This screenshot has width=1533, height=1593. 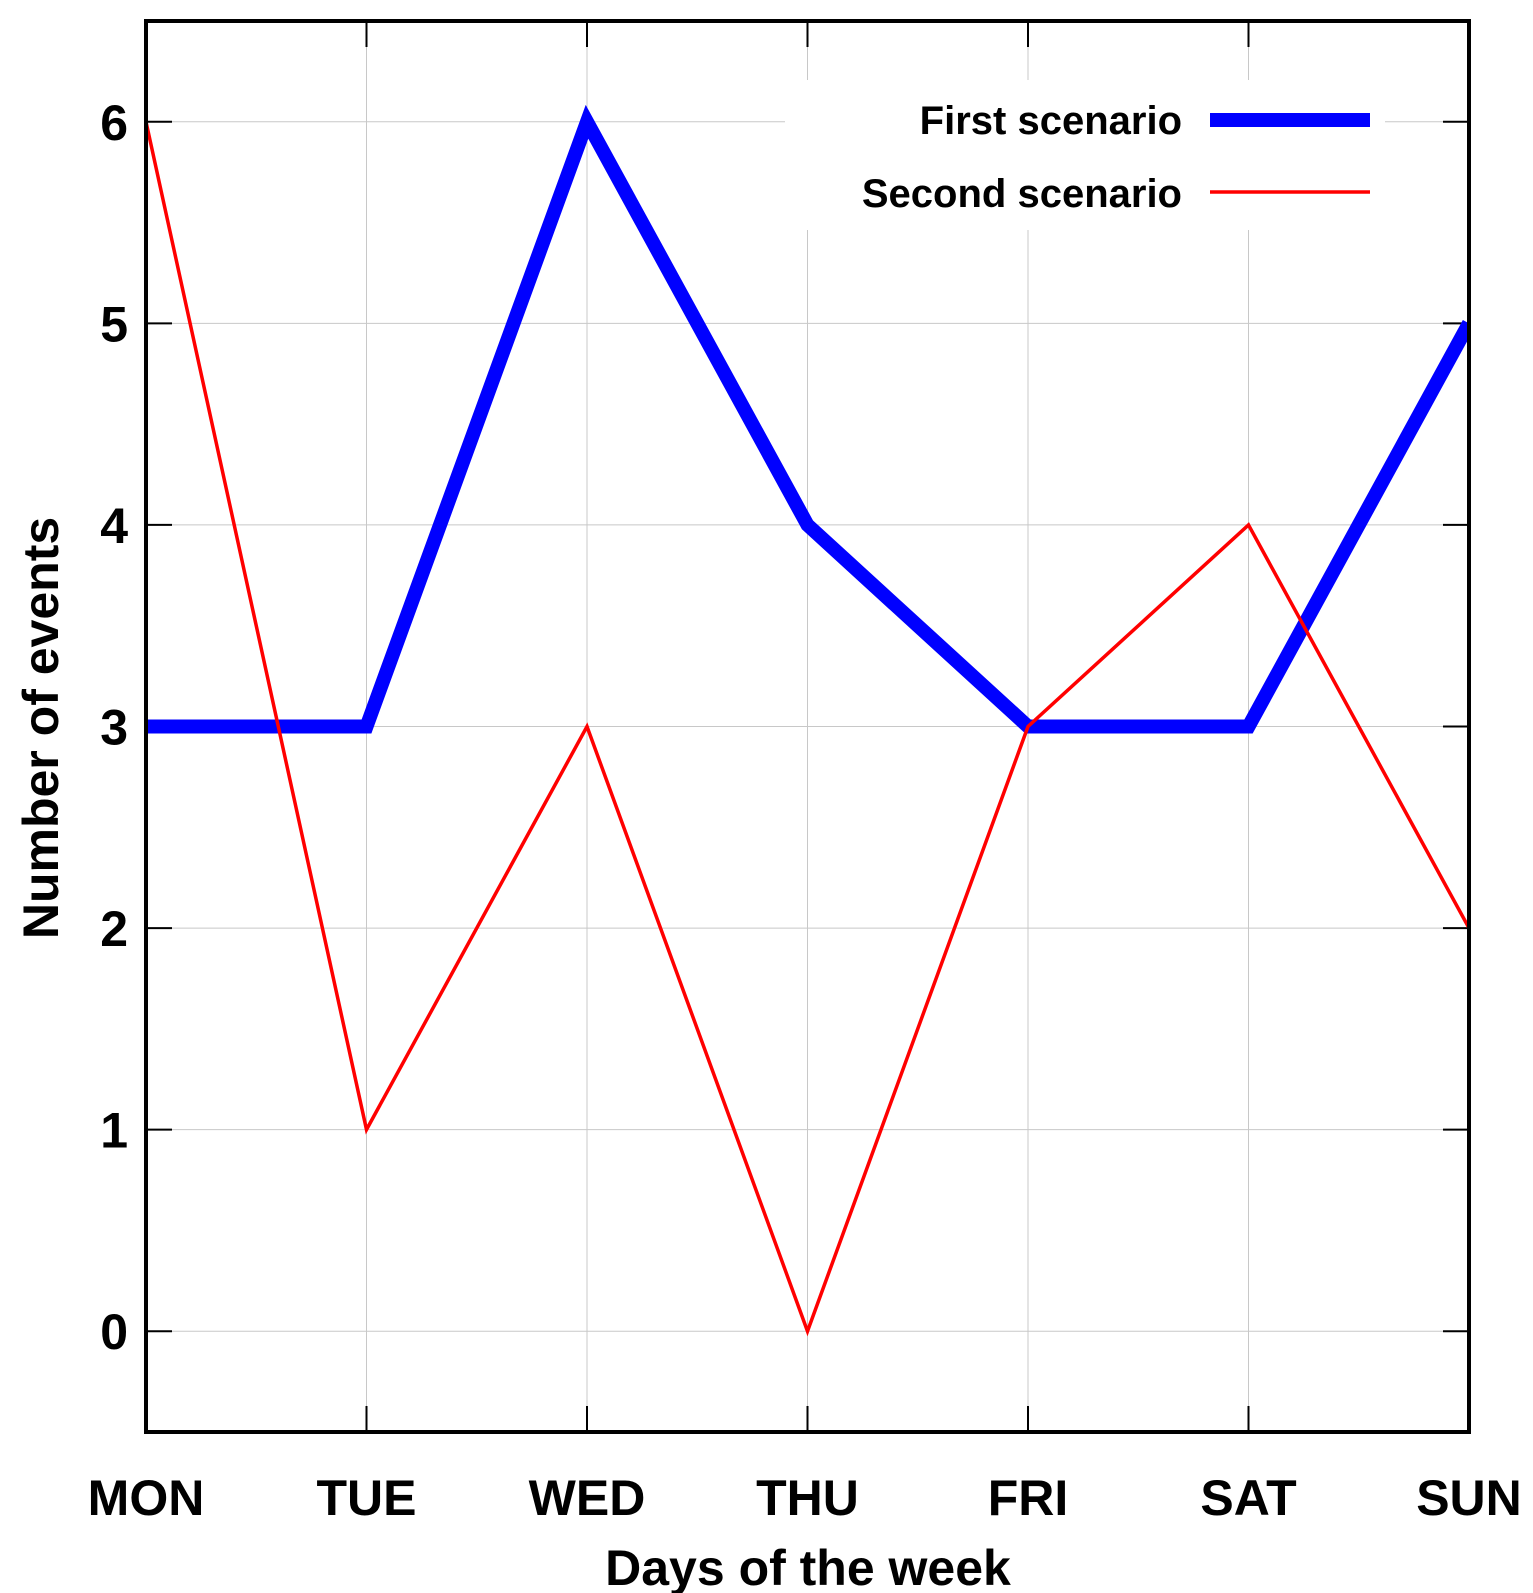 I want to click on y-tick-label: 5, so click(x=114, y=324).